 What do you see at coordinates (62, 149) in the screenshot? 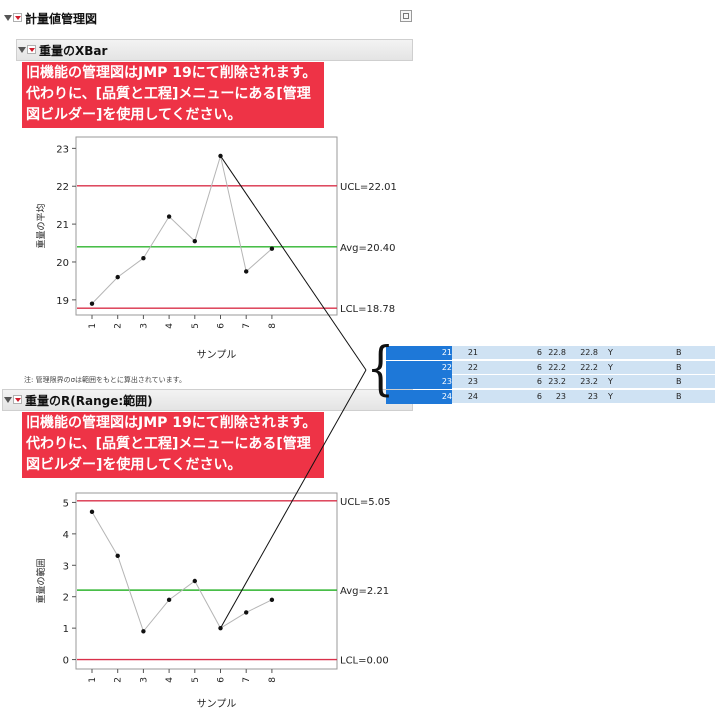
I see `y-tick-label: 23` at bounding box center [62, 149].